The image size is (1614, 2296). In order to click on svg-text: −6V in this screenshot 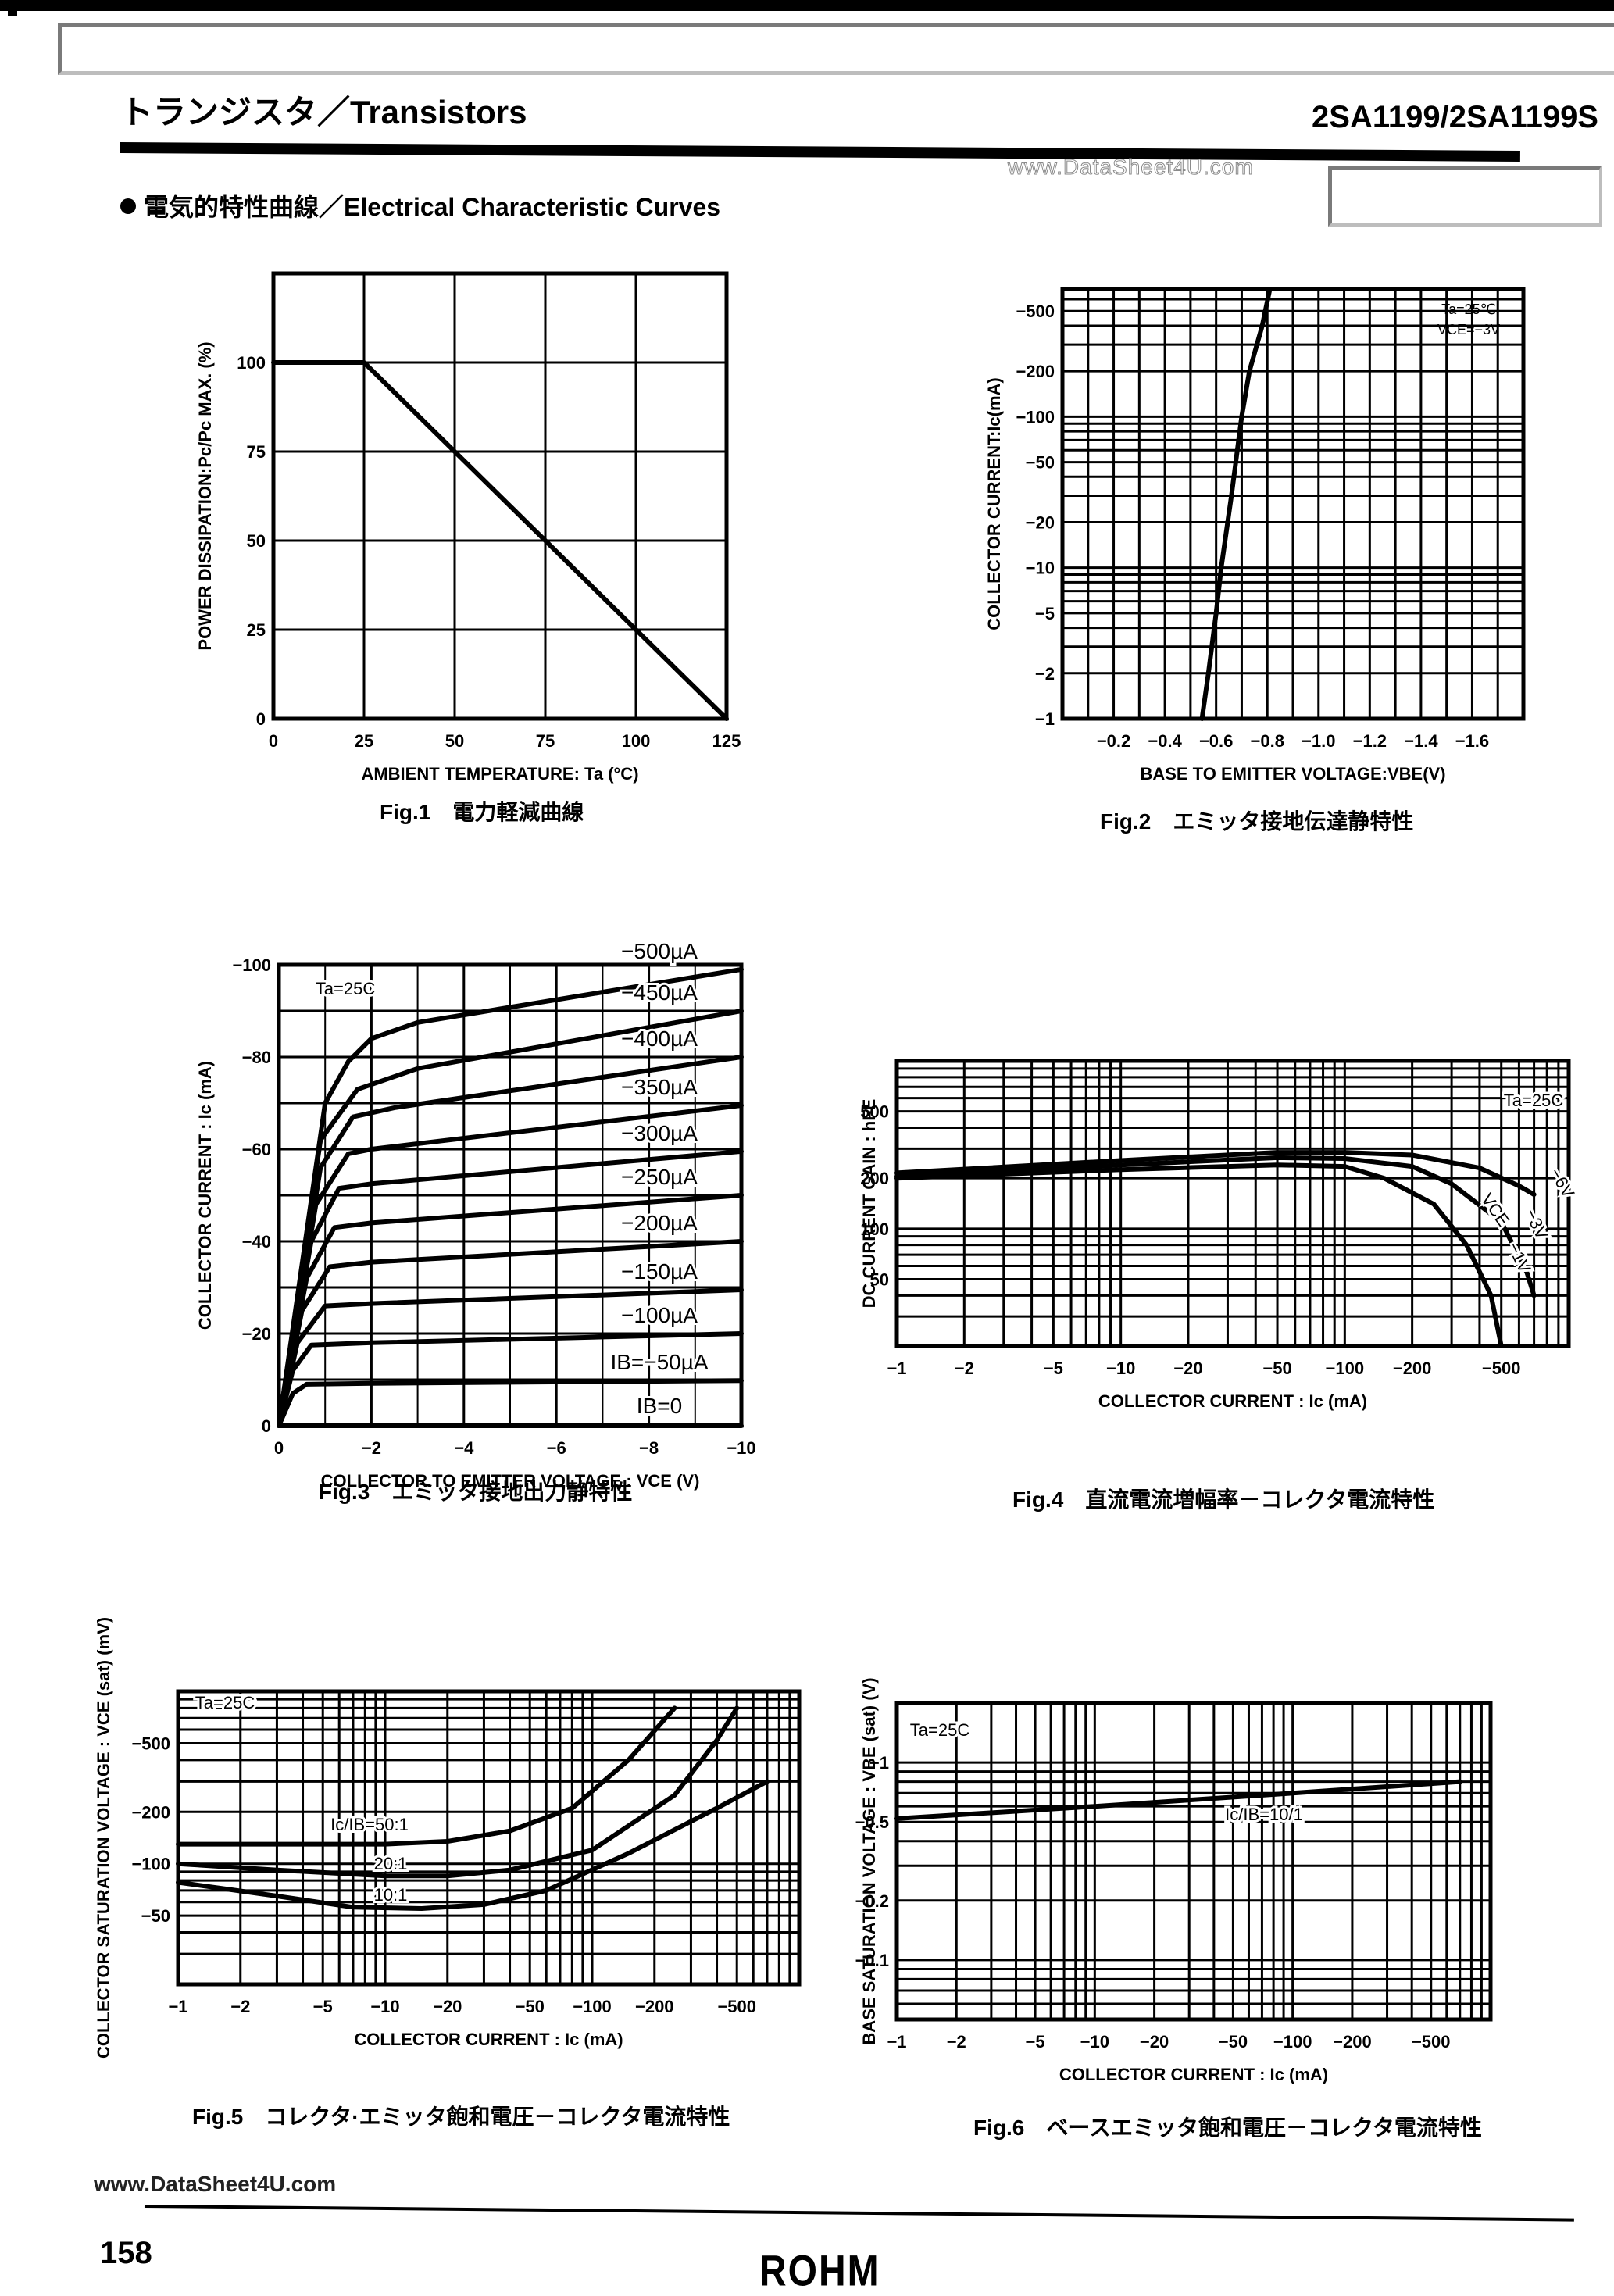, I will do `click(1562, 1183)`.